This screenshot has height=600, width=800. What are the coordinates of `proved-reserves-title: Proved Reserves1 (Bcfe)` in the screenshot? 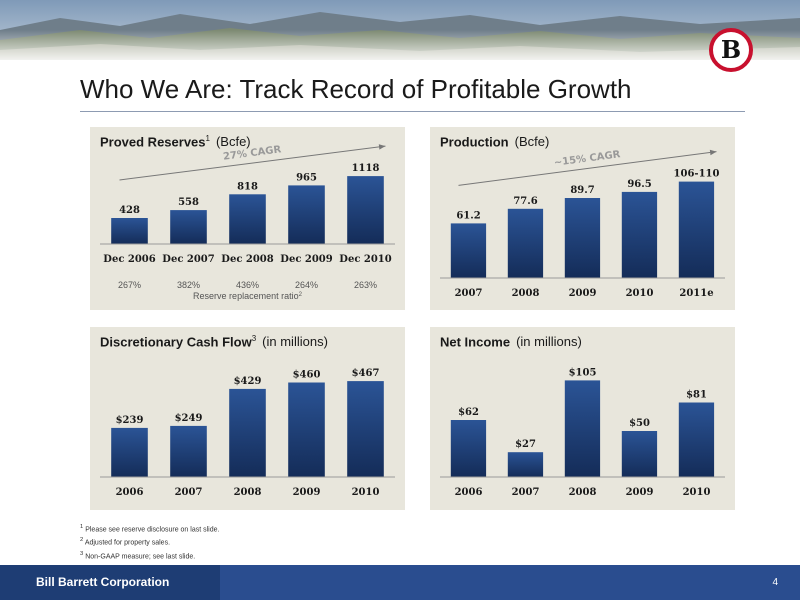 It's located at (175, 142).